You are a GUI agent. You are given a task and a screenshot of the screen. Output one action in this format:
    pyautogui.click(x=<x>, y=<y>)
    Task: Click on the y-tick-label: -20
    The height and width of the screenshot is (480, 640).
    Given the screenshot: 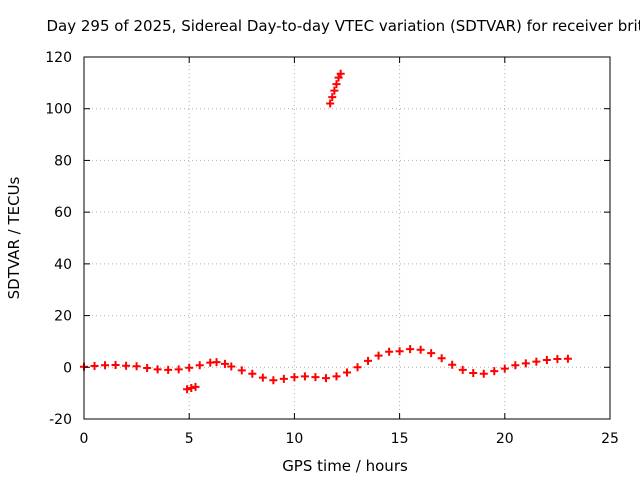 What is the action you would take?
    pyautogui.click(x=60, y=420)
    